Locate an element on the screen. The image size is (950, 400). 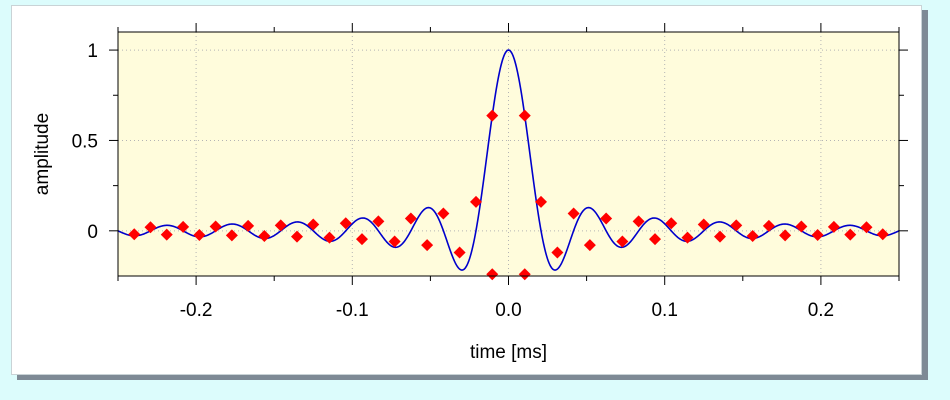
x-axis-label: time [ms] is located at coordinates (508, 352).